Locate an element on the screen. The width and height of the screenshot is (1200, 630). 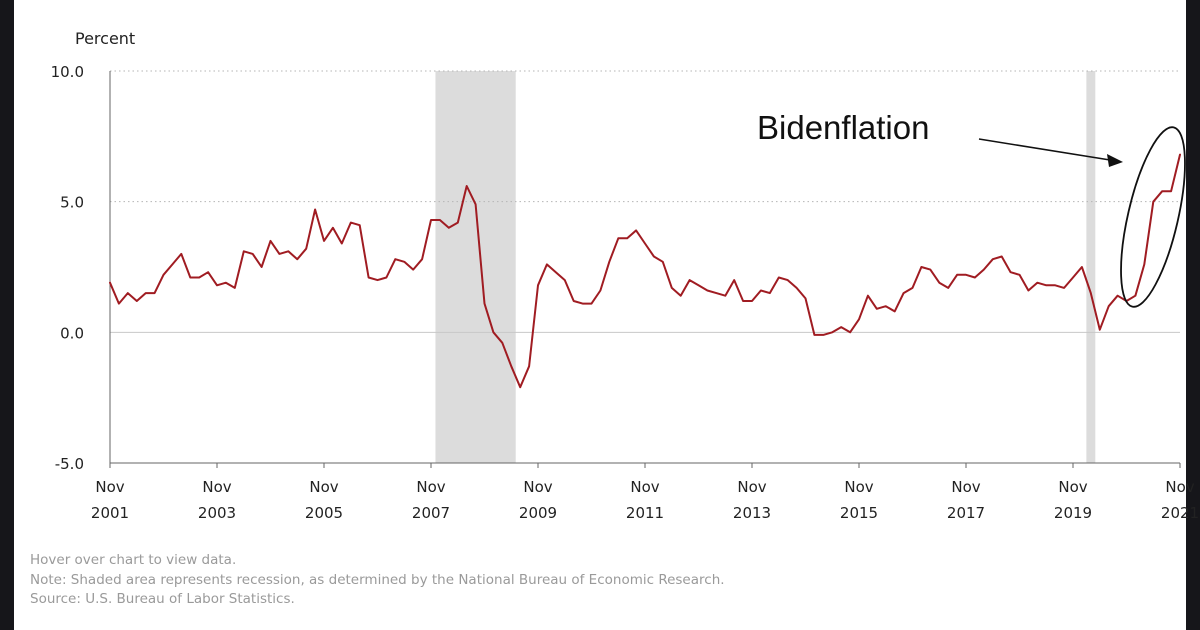
data-point: 2015-03: -0.1 is located at coordinates (823, 335).